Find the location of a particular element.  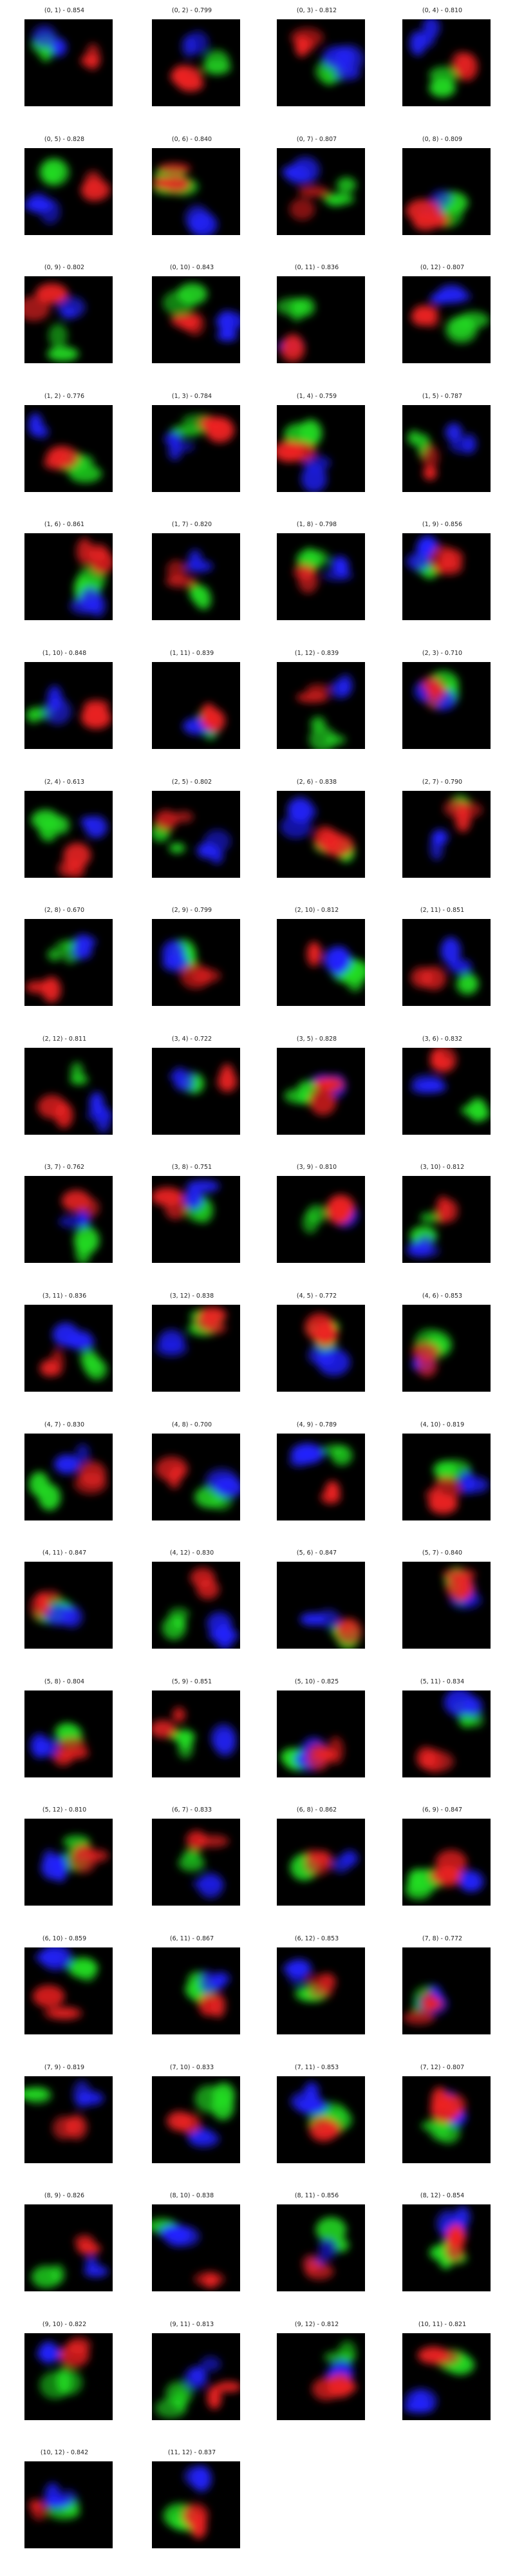

panel-title: (6, 8) - 0.862 is located at coordinates (316, 1810).